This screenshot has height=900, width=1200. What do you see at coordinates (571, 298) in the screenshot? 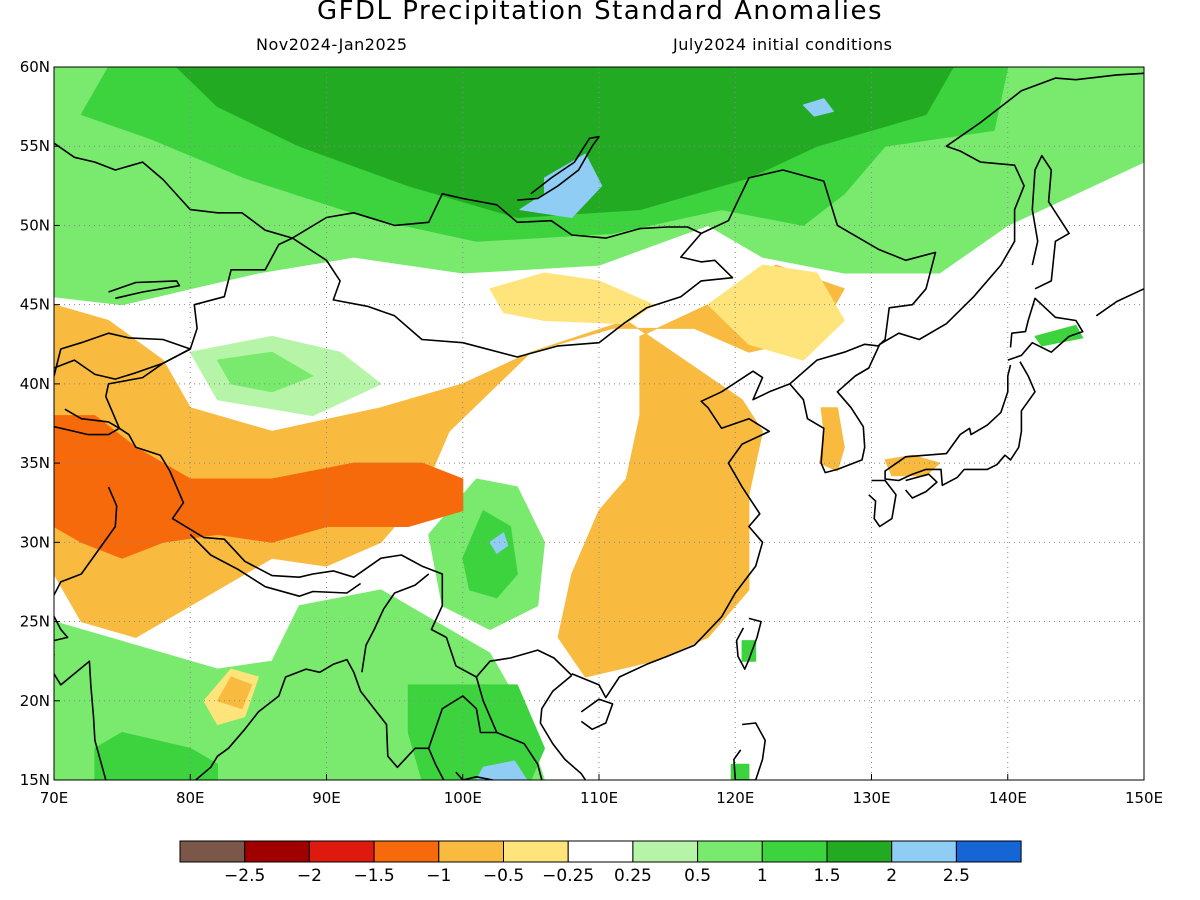
I see `mongolia-yellow` at bounding box center [571, 298].